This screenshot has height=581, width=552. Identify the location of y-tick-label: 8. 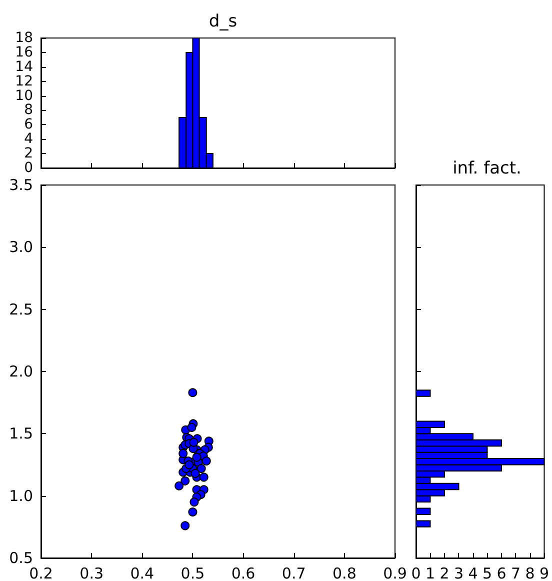
(28, 110).